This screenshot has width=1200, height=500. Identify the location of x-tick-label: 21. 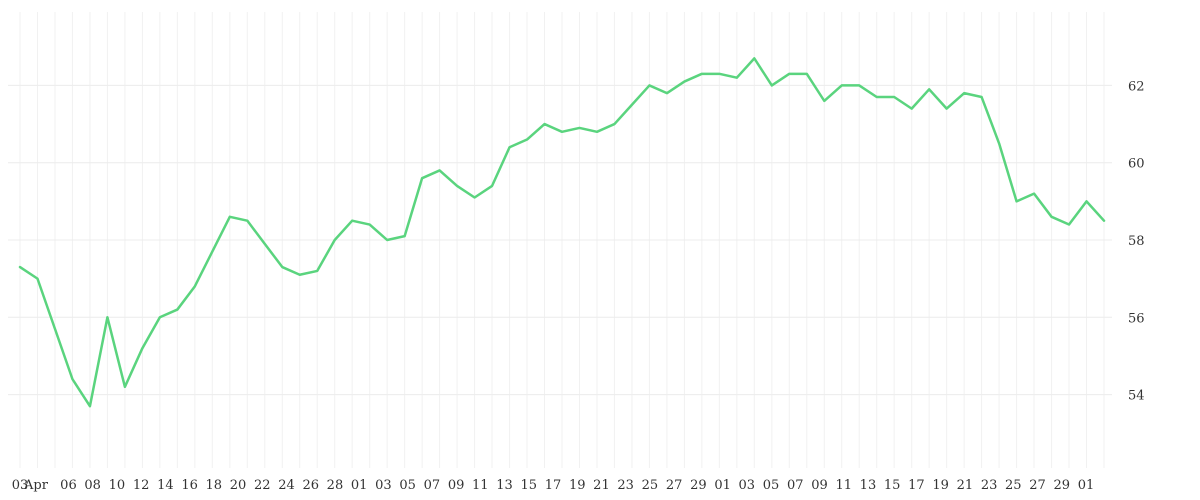
(965, 485).